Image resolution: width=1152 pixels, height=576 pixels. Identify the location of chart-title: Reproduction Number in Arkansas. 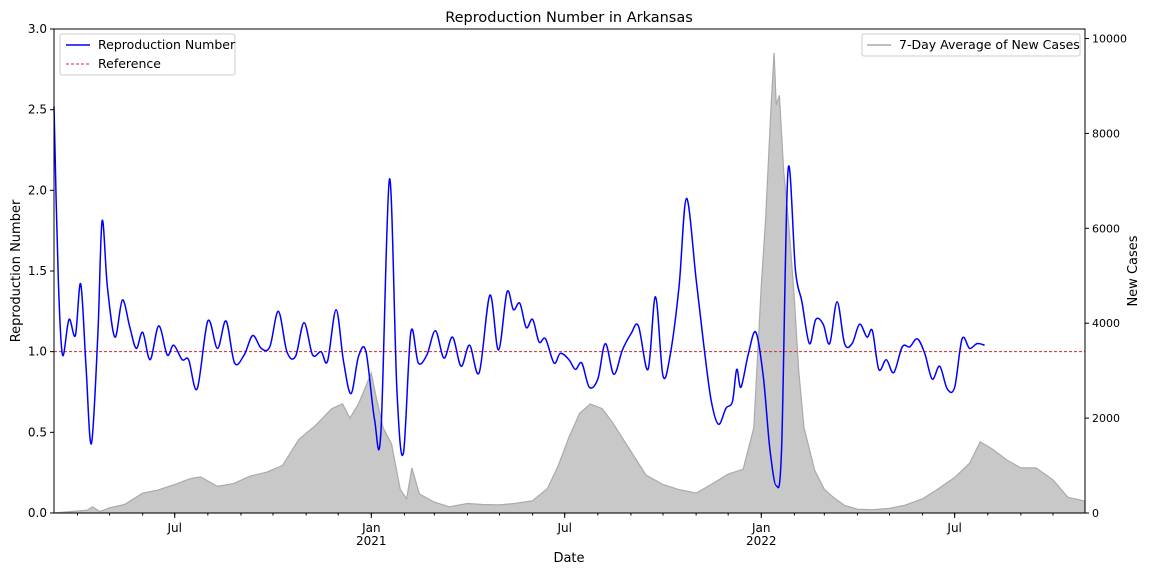
(569, 18).